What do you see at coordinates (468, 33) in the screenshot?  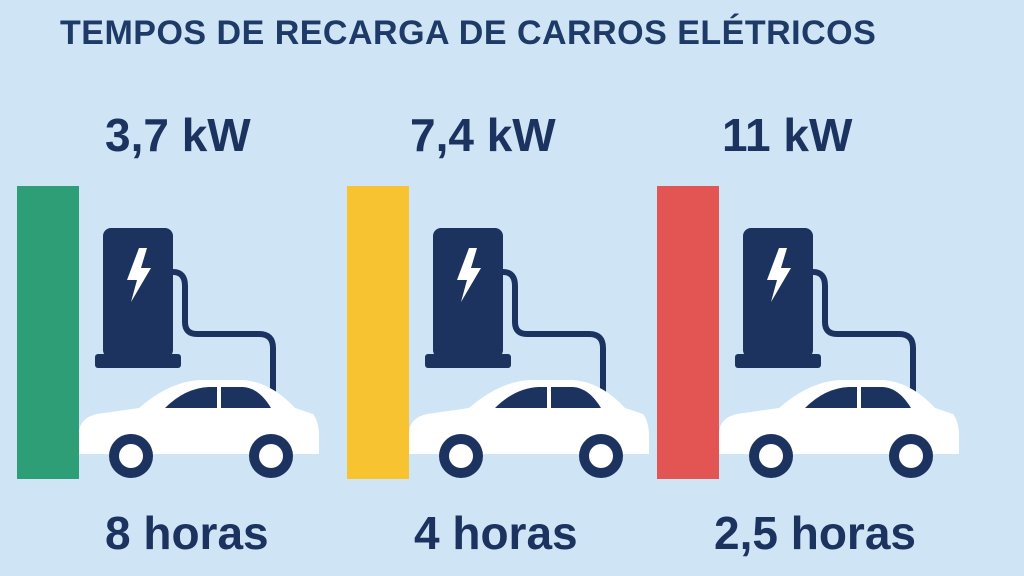 I see `page-title: TEMPOS DE RECARGA DE CARROS ELÉTRICOS` at bounding box center [468, 33].